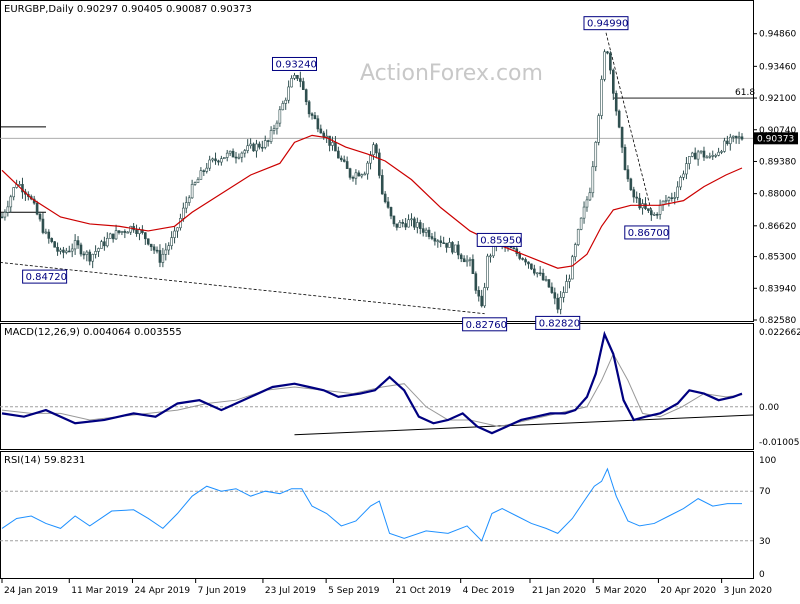 The image size is (800, 604). I want to click on x-tick-label: 24 Jan 2019, so click(31, 591).